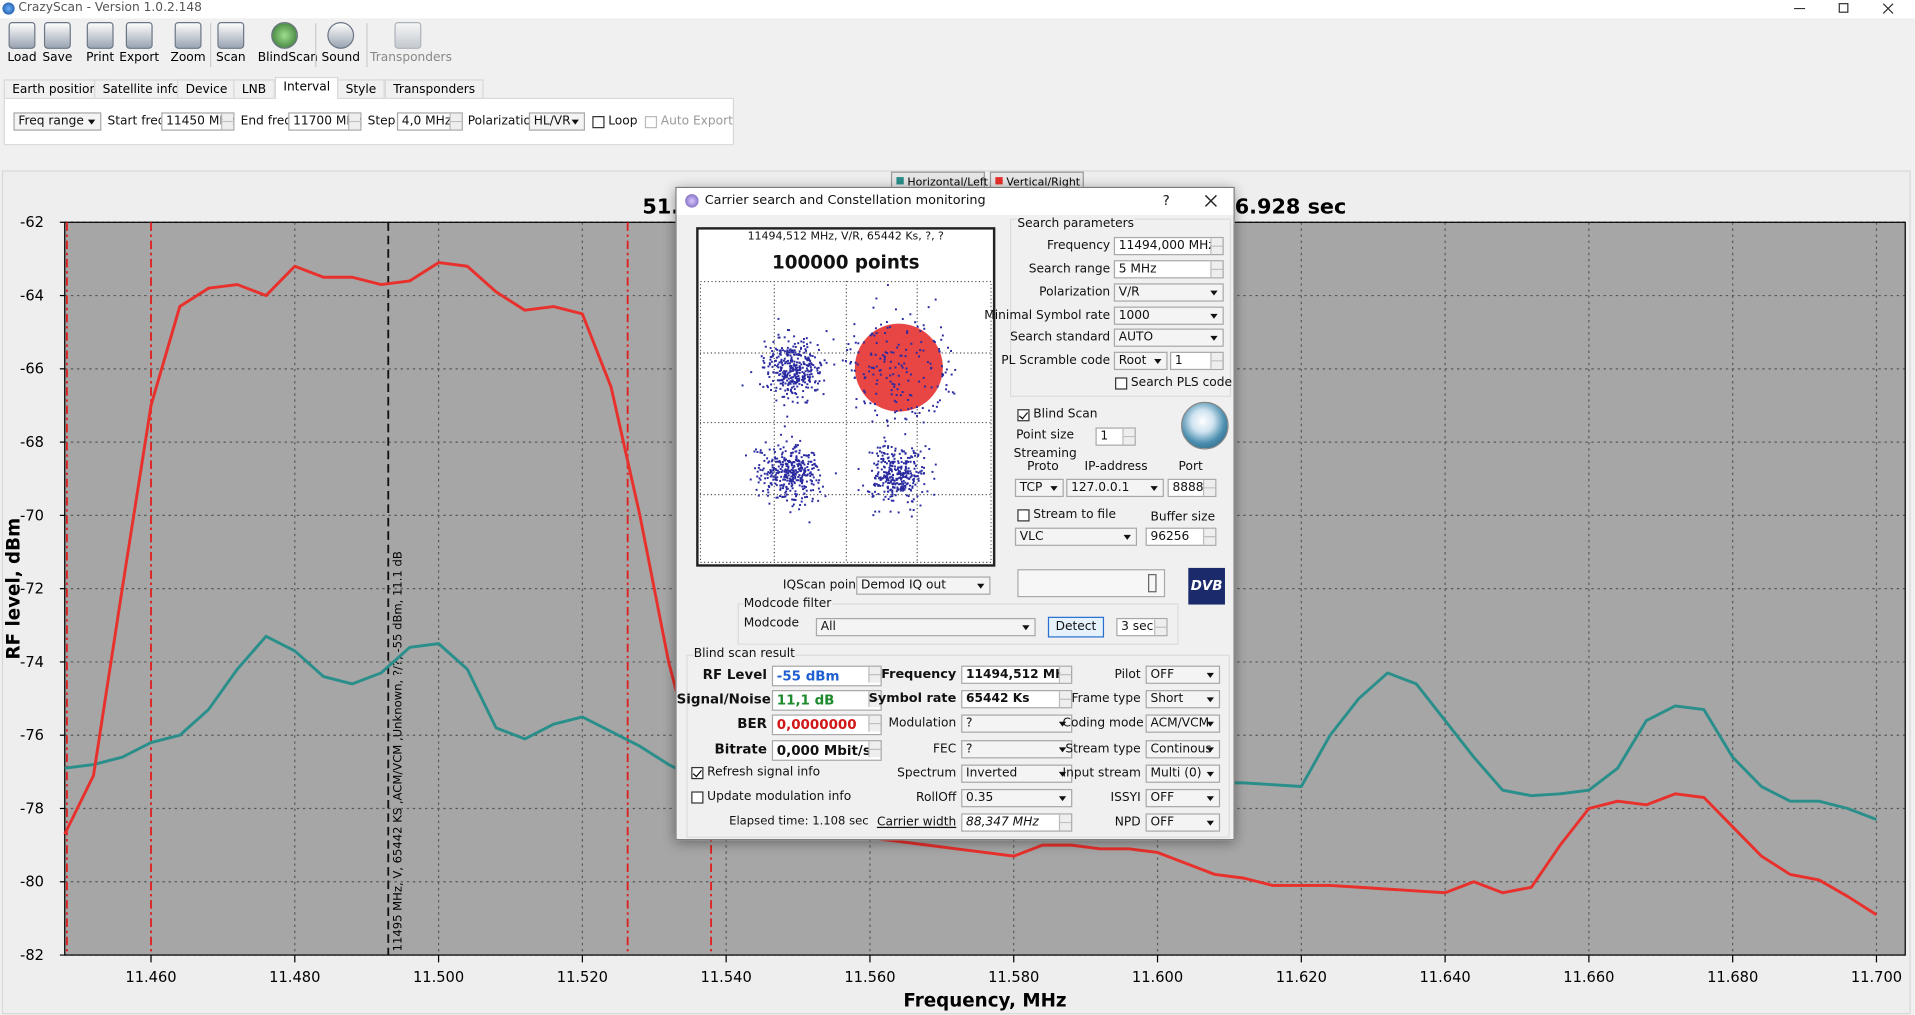 The image size is (1915, 1015). I want to click on mode-select: Freq range, so click(57, 121).